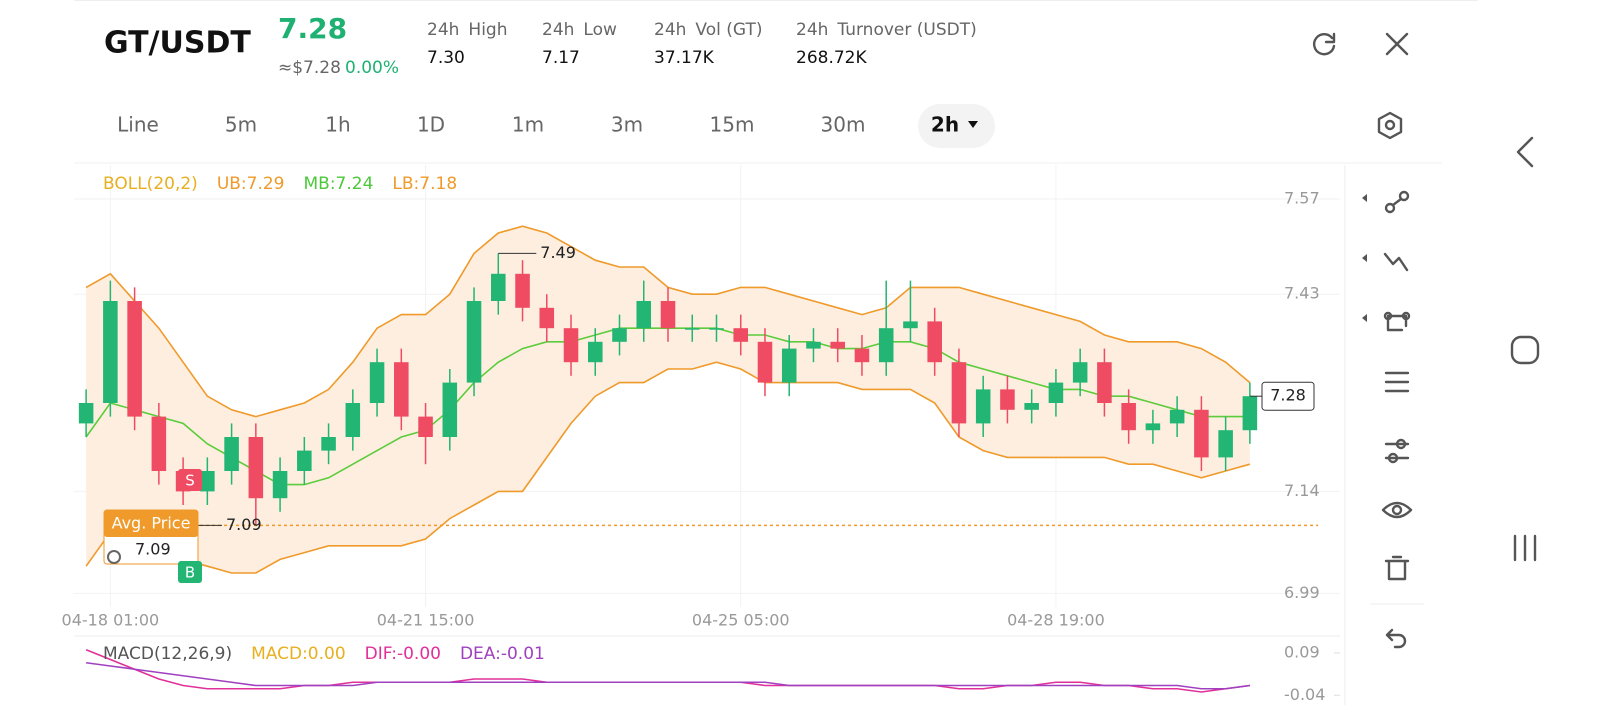 This screenshot has width=1600, height=720. Describe the element at coordinates (1397, 451) in the screenshot. I see `tool-pattern` at that location.